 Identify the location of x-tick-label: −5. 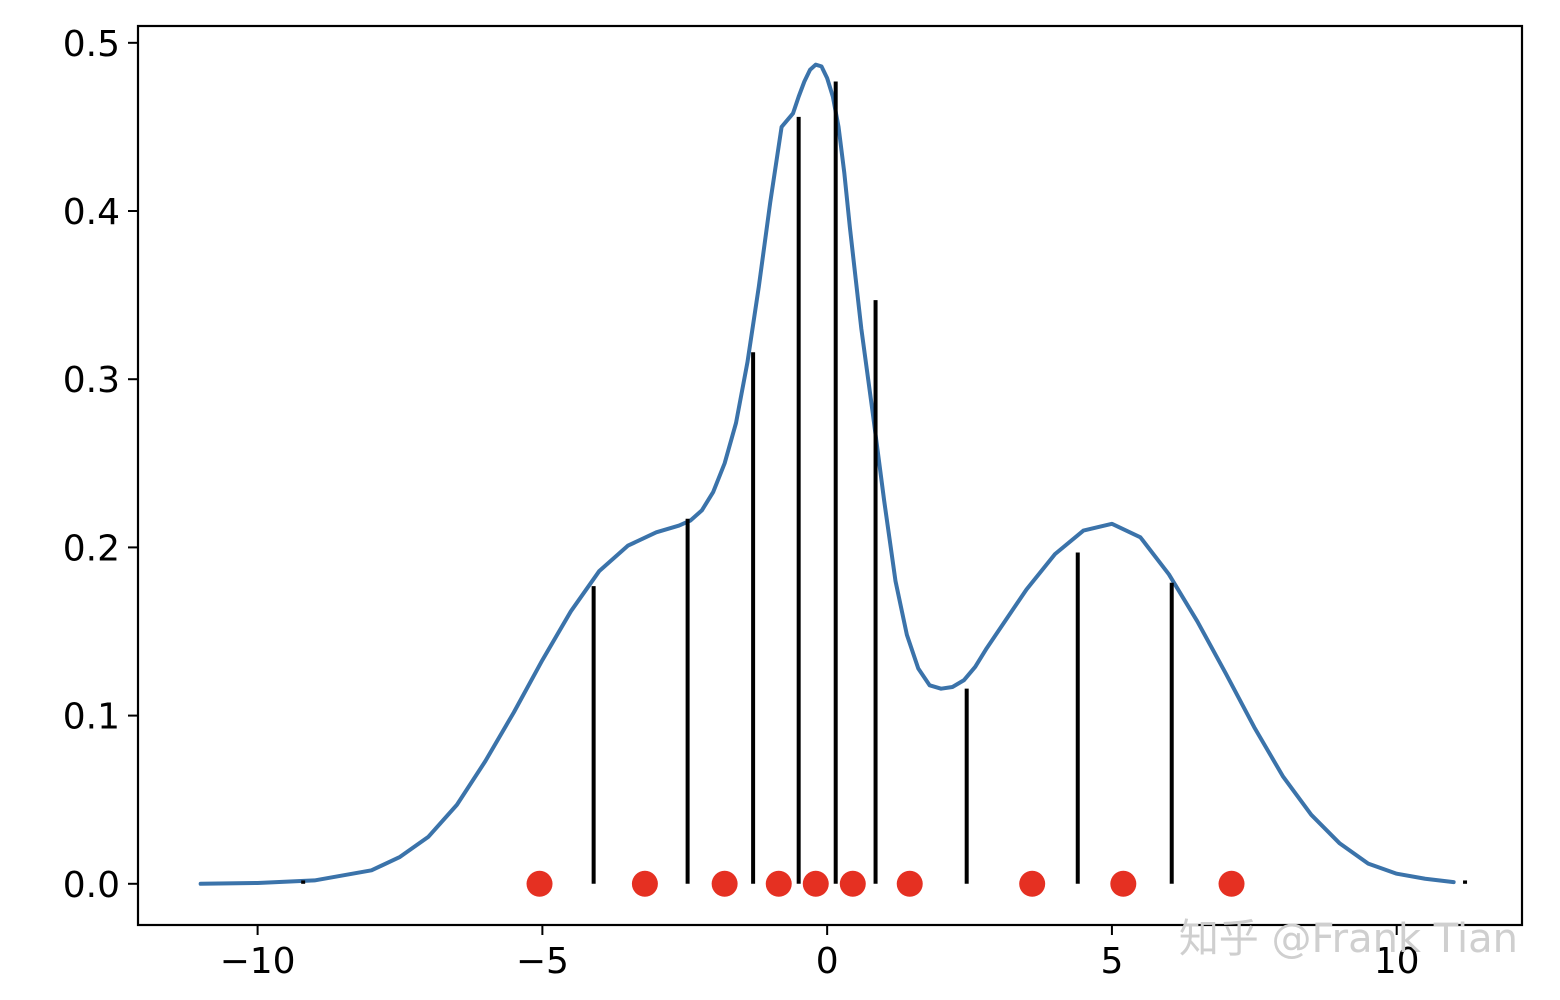
(542, 961).